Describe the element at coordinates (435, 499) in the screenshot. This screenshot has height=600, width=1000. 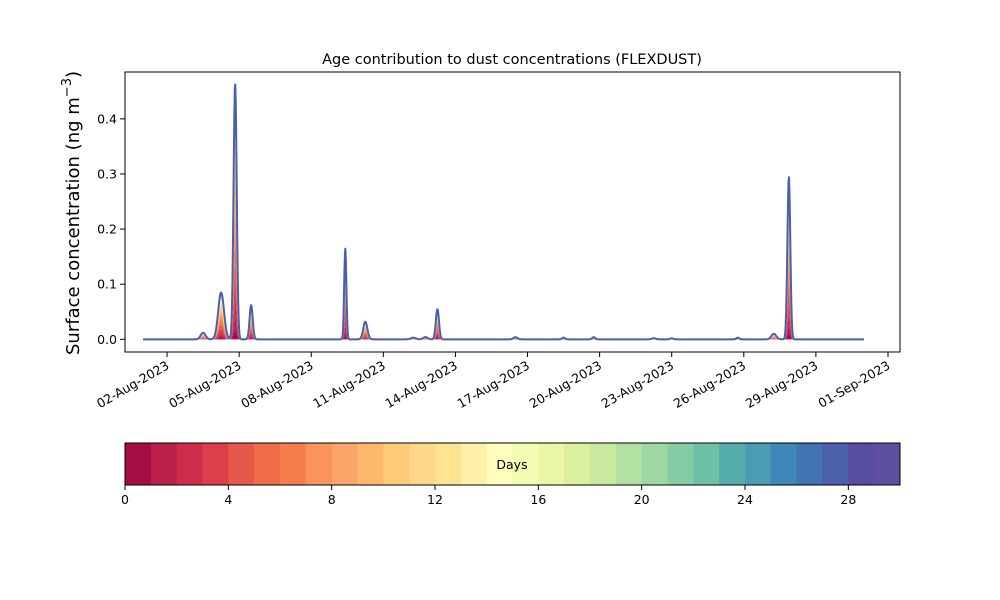
I see `colorbar-tick-label: 12` at that location.